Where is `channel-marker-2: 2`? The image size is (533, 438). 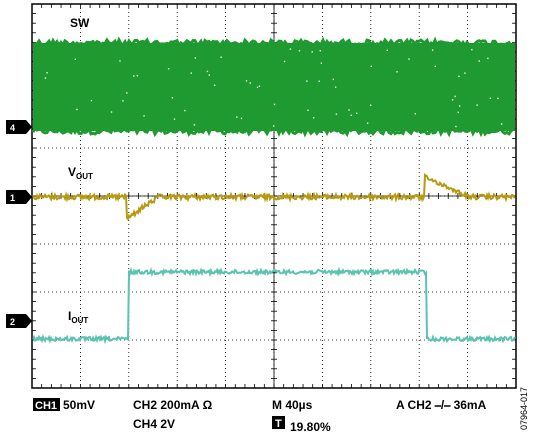
channel-marker-2: 2 is located at coordinates (19, 321).